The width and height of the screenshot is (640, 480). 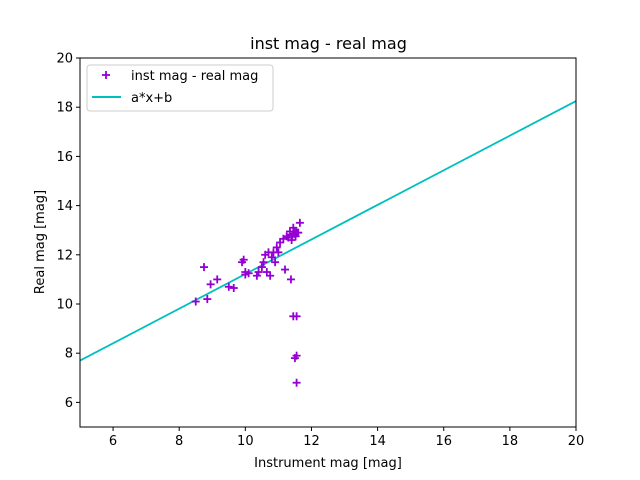 What do you see at coordinates (510, 441) in the screenshot?
I see `x-tick-label: 18` at bounding box center [510, 441].